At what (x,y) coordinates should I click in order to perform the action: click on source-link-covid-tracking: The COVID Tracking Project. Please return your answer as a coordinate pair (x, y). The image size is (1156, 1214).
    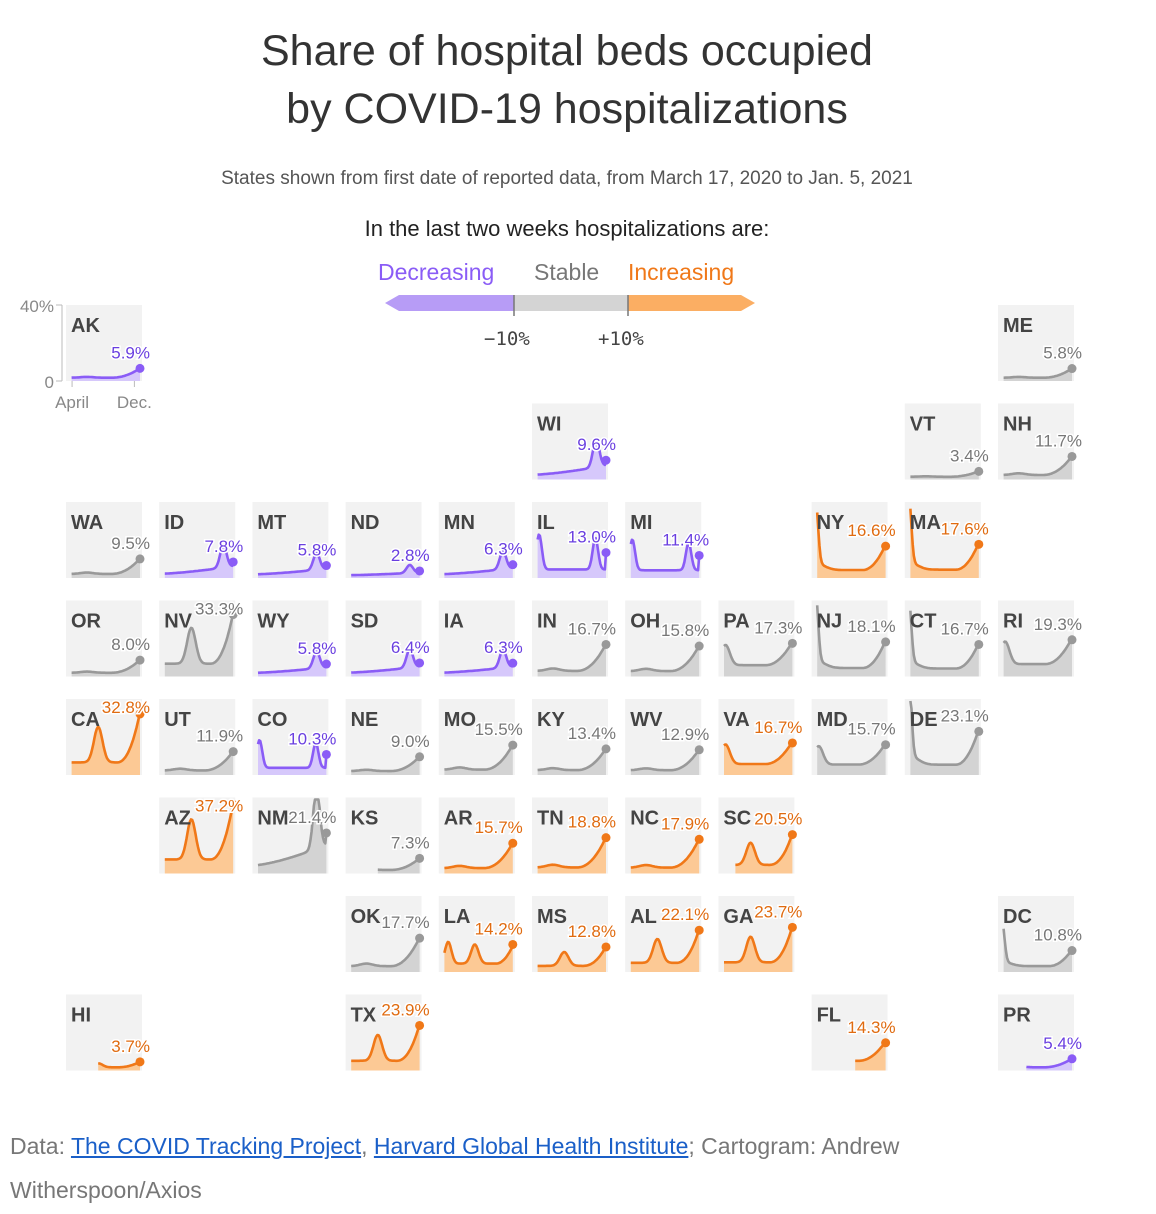
    Looking at the image, I should click on (216, 1146).